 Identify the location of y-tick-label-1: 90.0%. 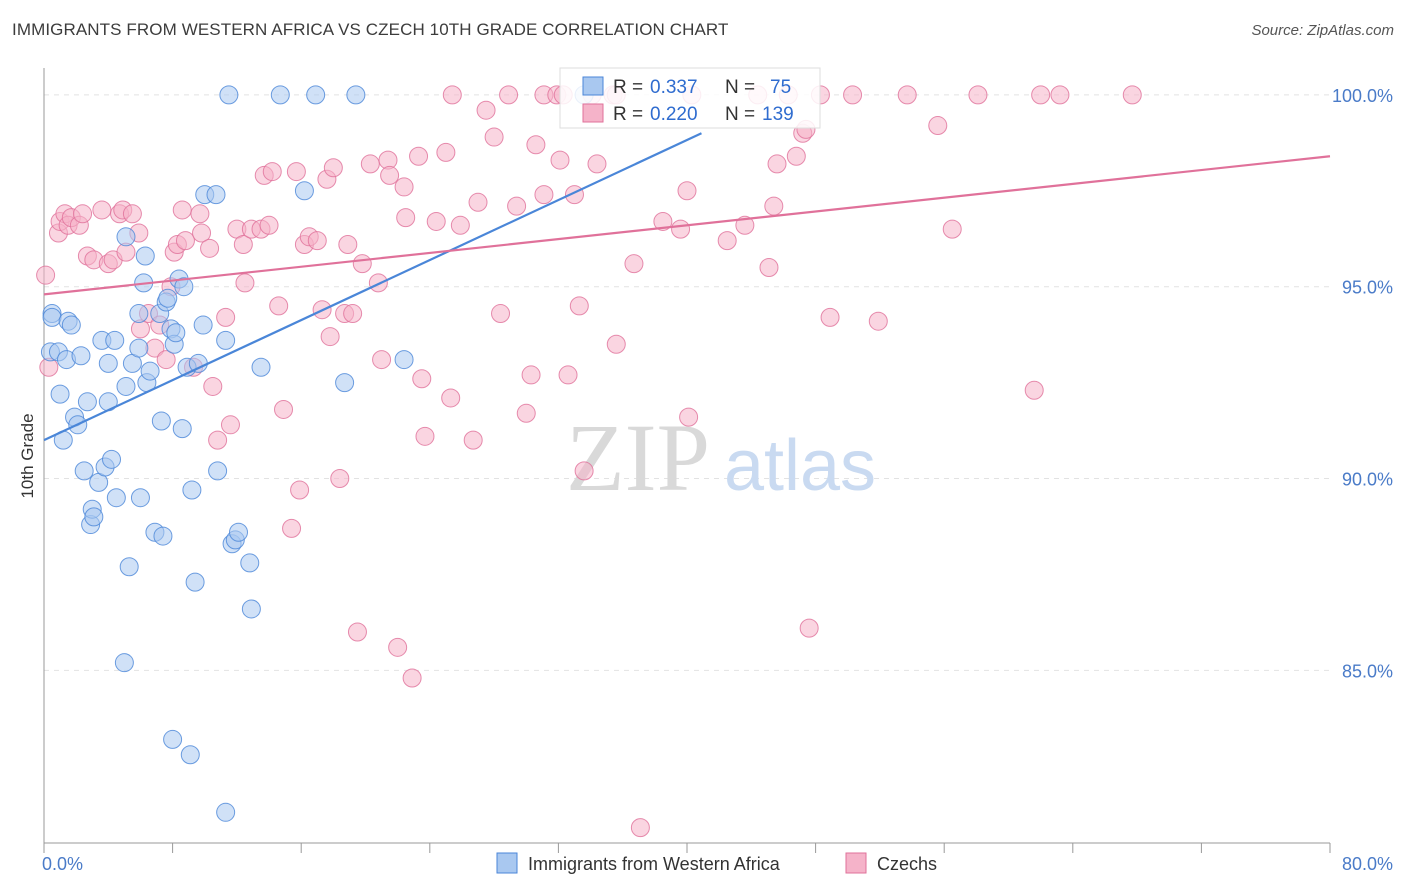
(1367, 480).